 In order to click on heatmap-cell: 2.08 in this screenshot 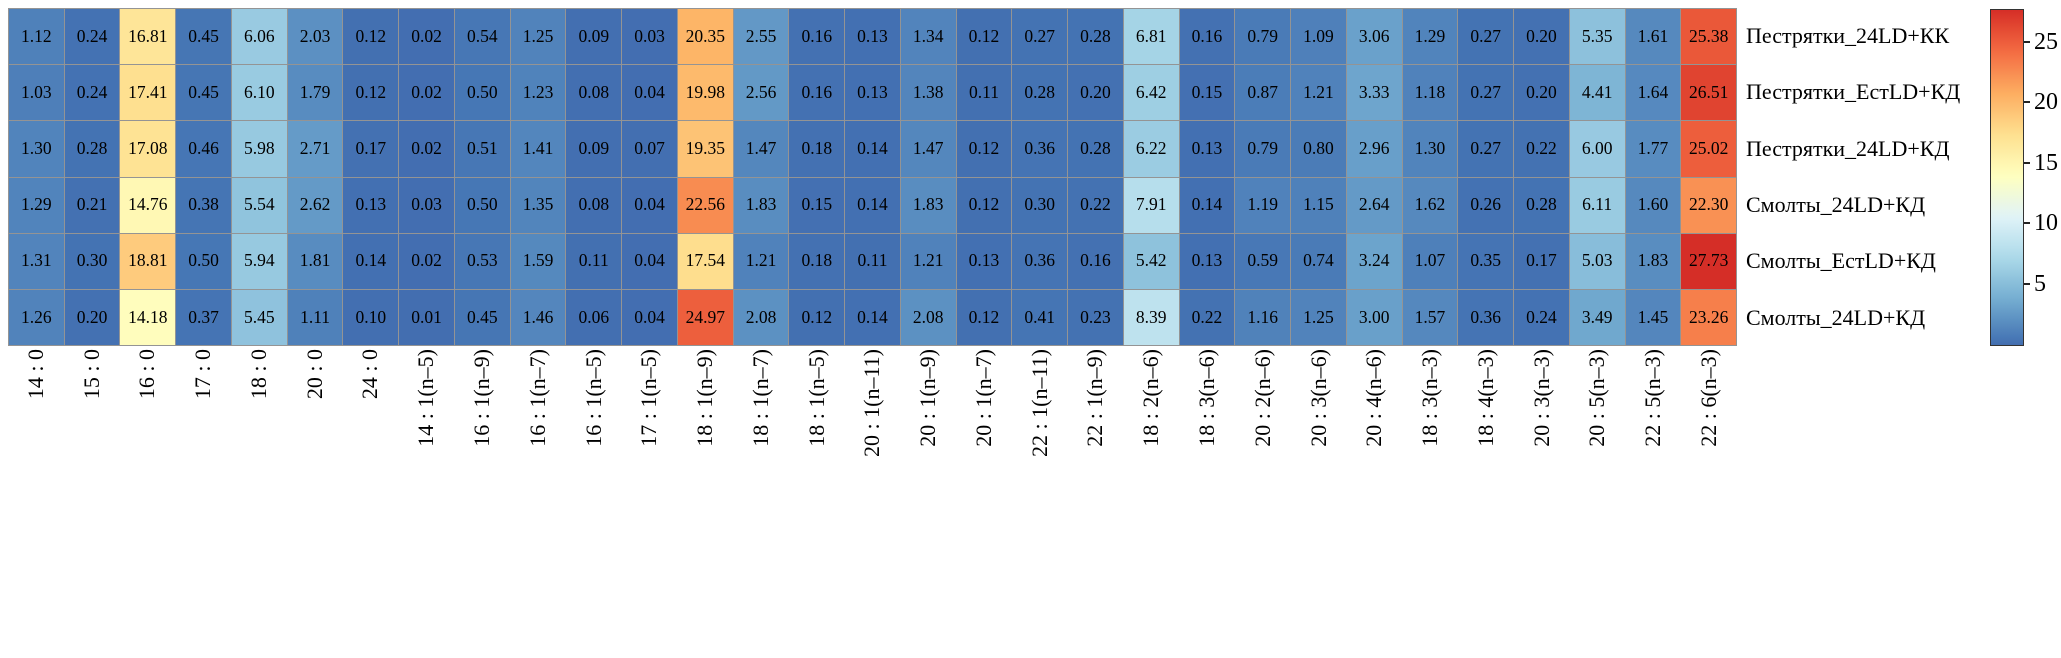, I will do `click(928, 317)`.